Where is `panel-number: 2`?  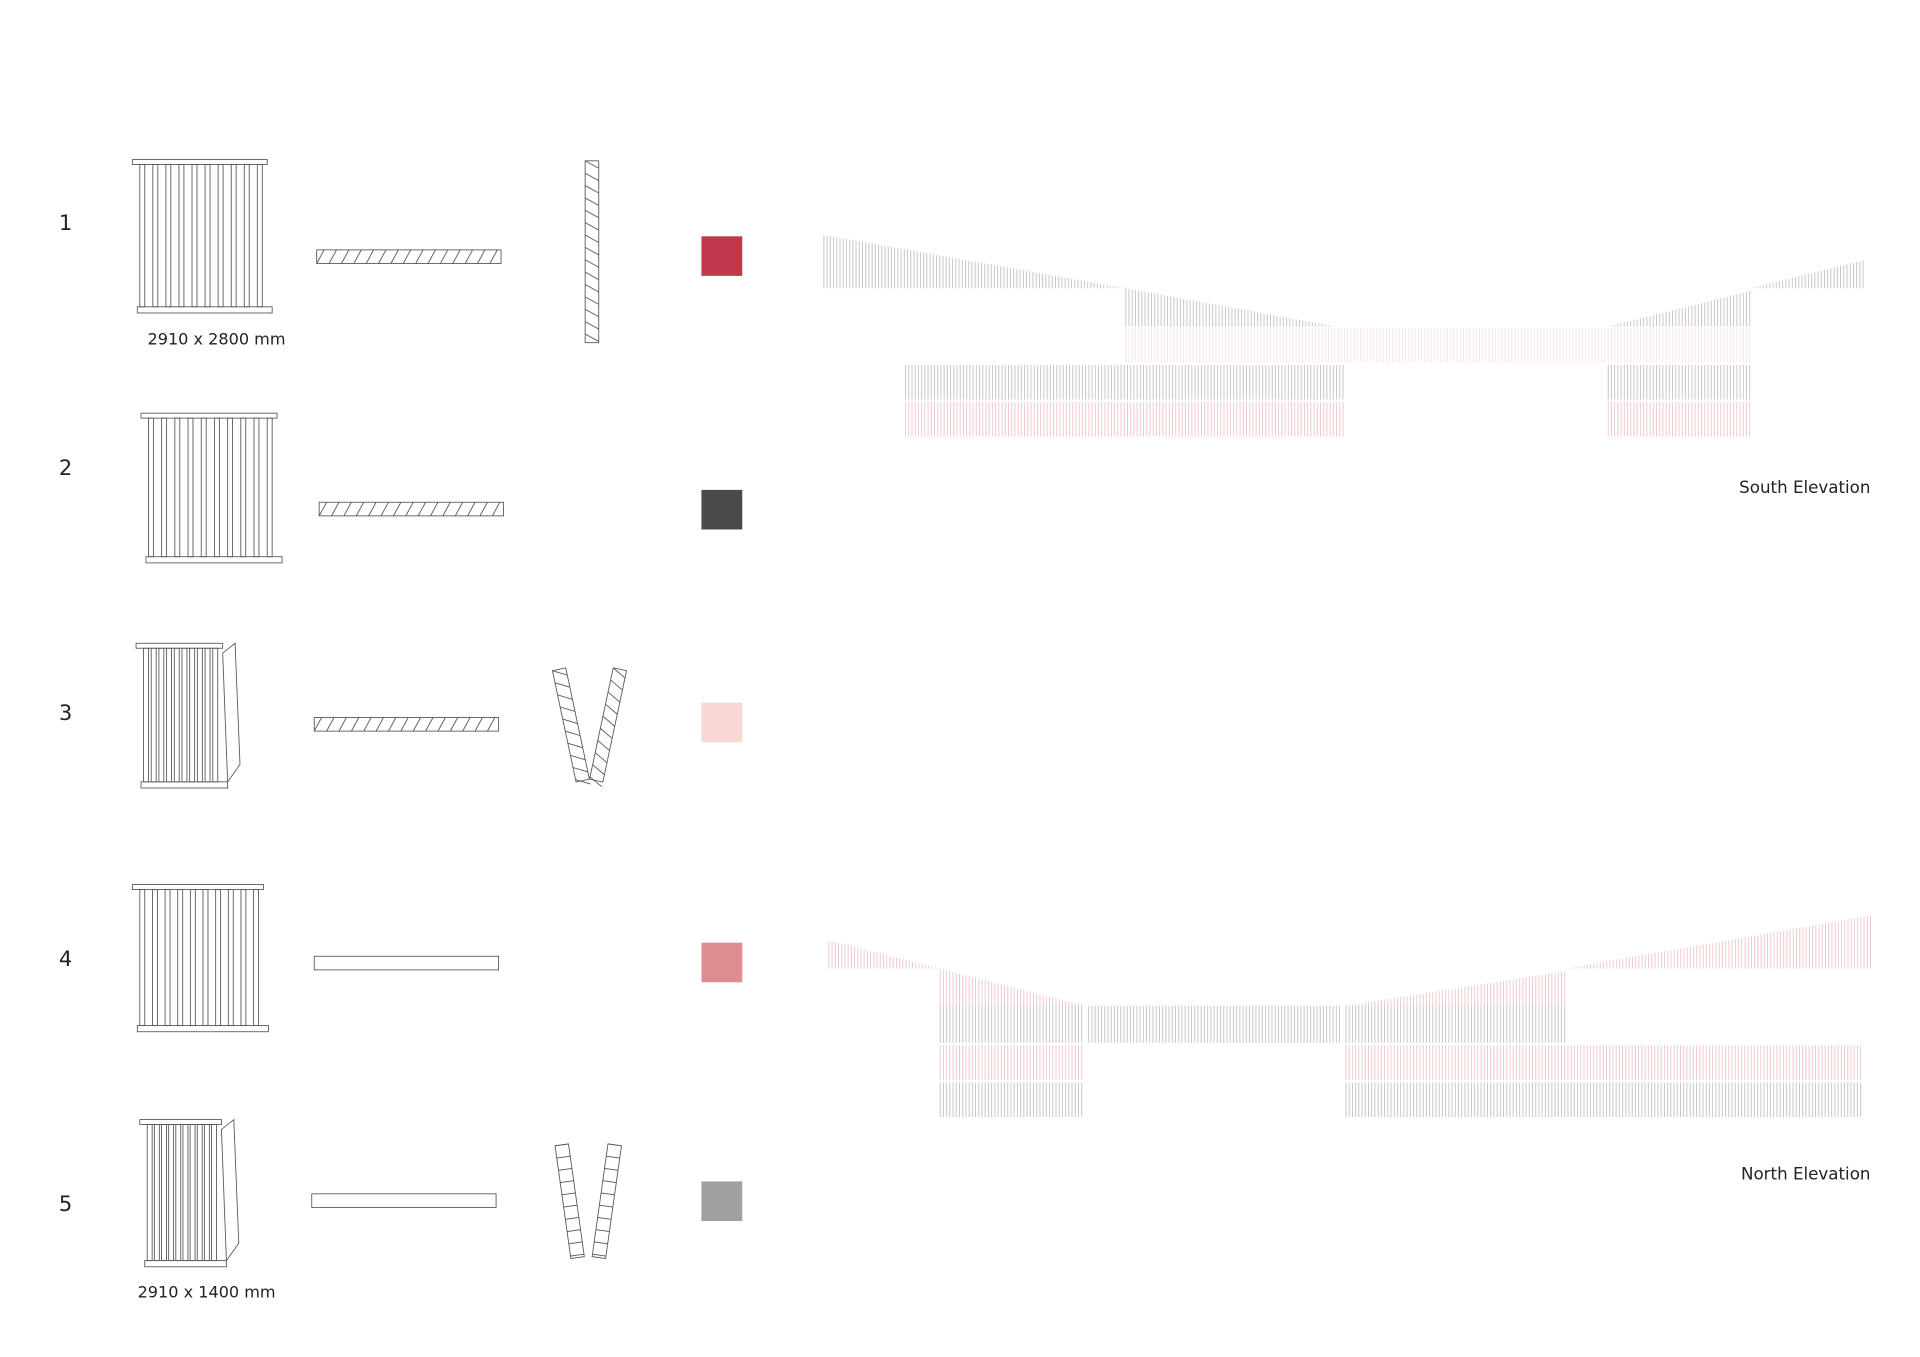
panel-number: 2 is located at coordinates (65, 467).